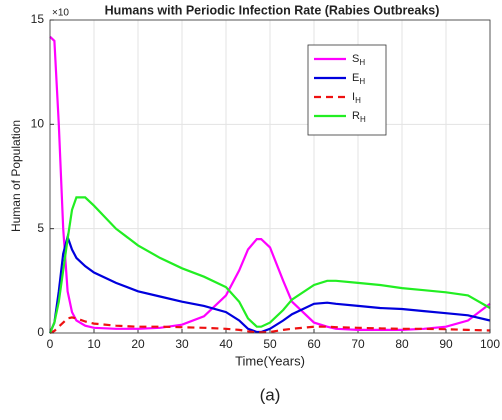  What do you see at coordinates (226, 344) in the screenshot?
I see `x-tick-label: 40` at bounding box center [226, 344].